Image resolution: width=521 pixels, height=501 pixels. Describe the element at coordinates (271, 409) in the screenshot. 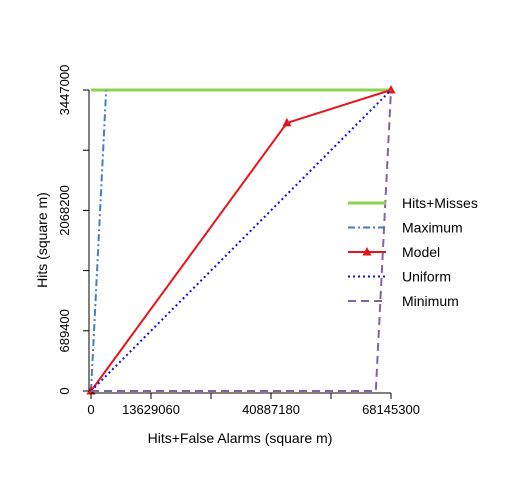

I see `x-tick-label: 40887180` at that location.